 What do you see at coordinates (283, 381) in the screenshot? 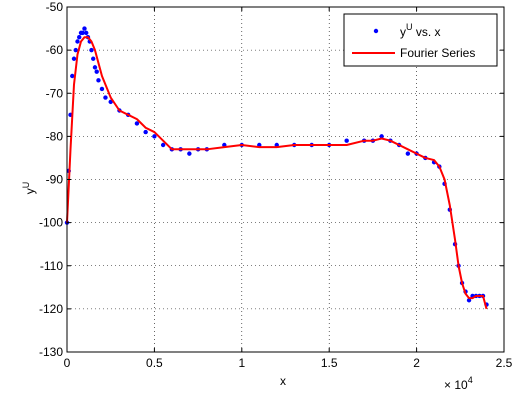
I see `x-axis-label: x` at bounding box center [283, 381].